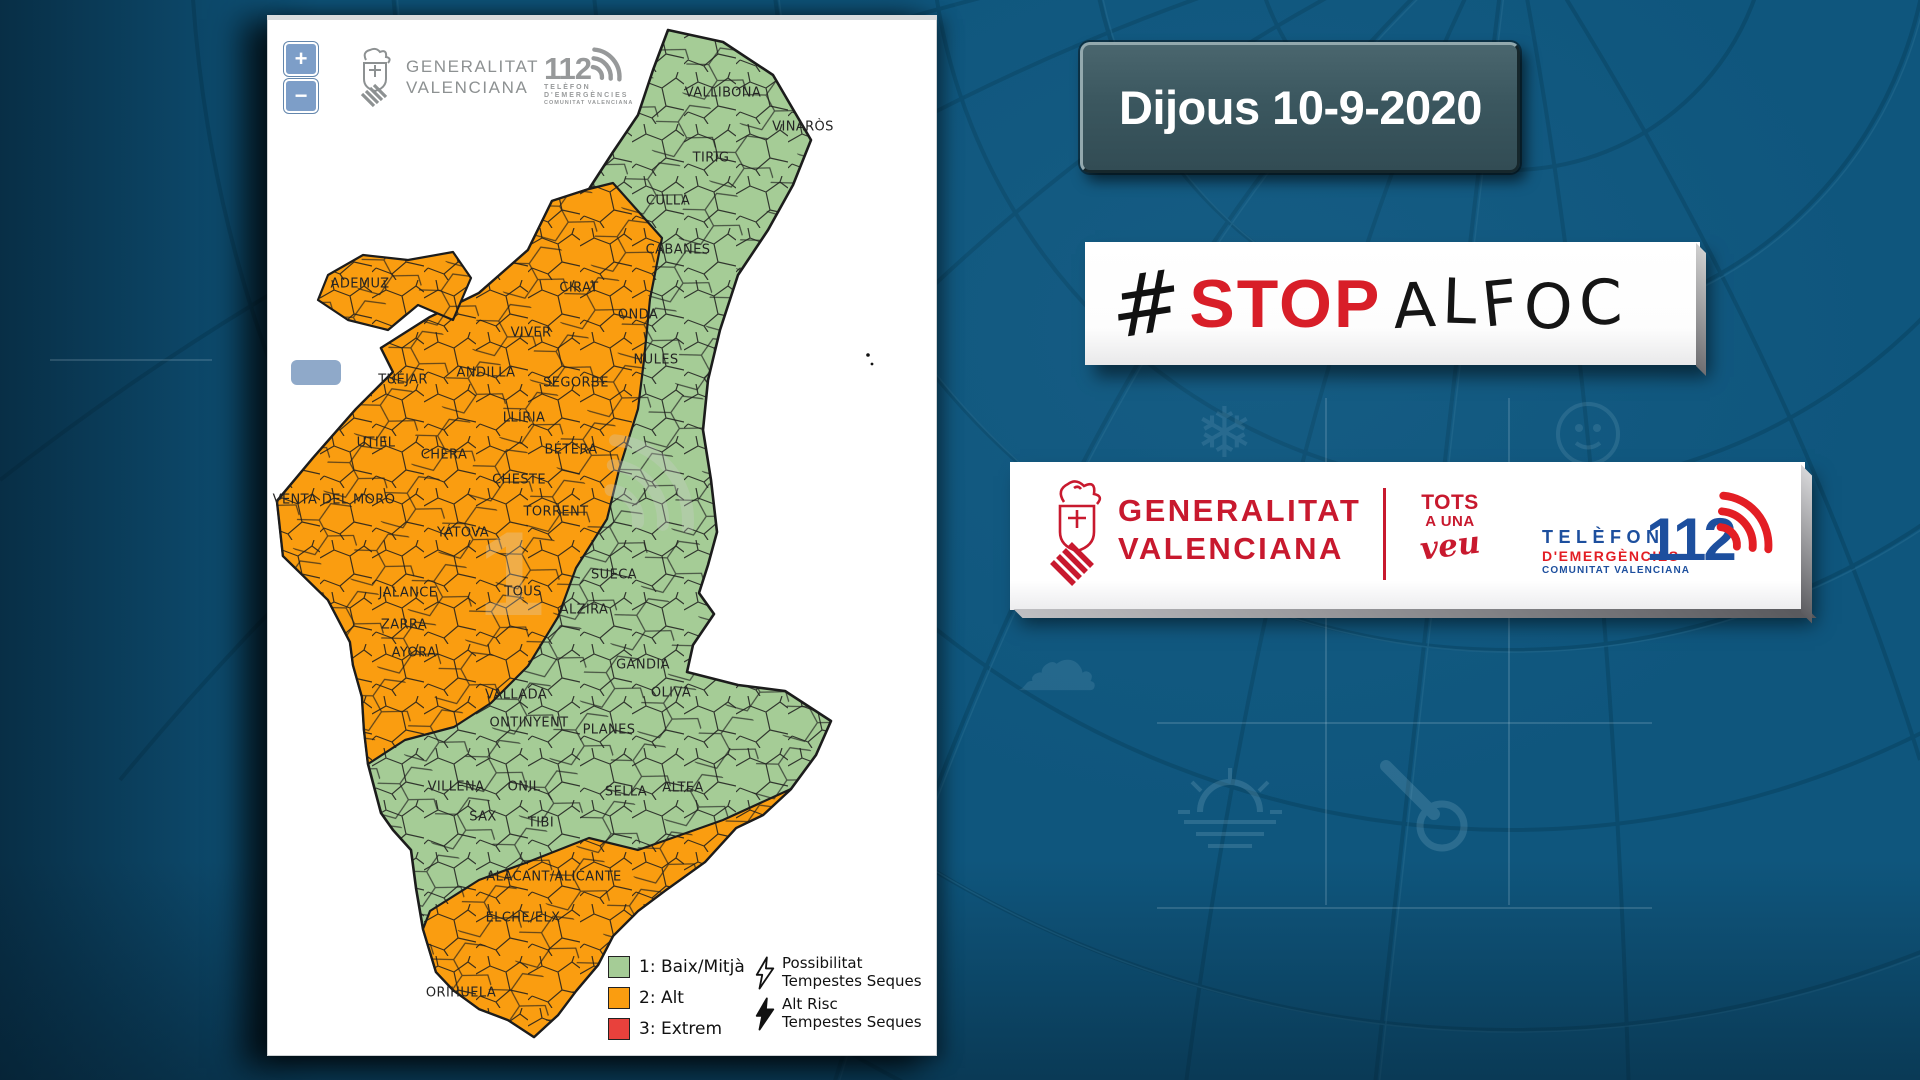  I want to click on h112-caption3: COMUNITAT VALENCIANA, so click(589, 103).